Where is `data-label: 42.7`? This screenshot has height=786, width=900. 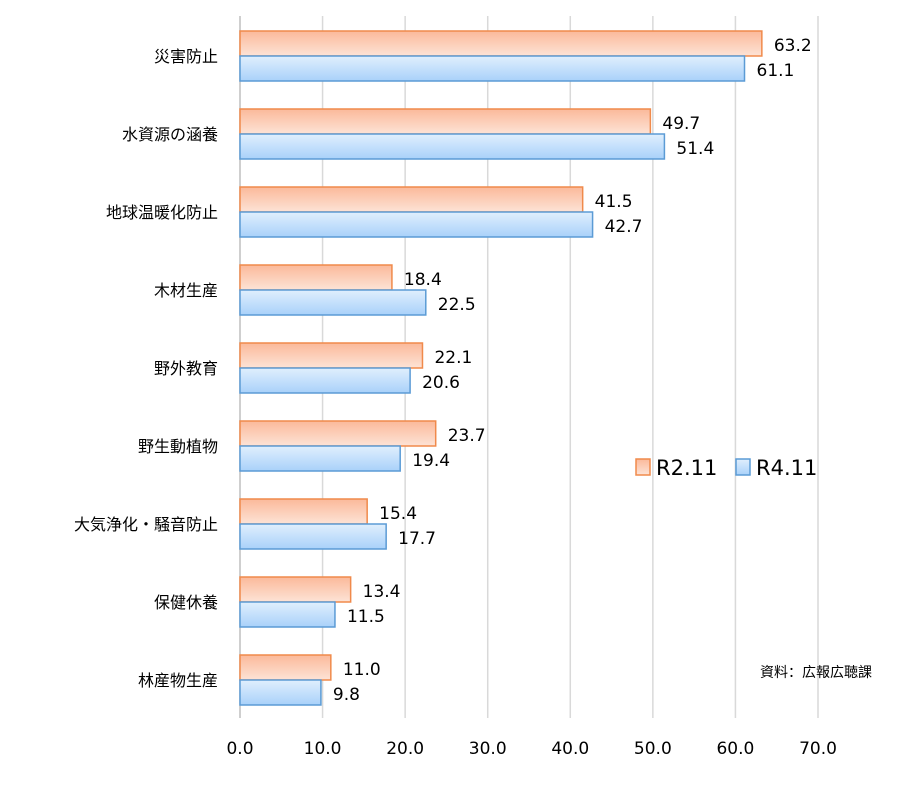 data-label: 42.7 is located at coordinates (624, 227).